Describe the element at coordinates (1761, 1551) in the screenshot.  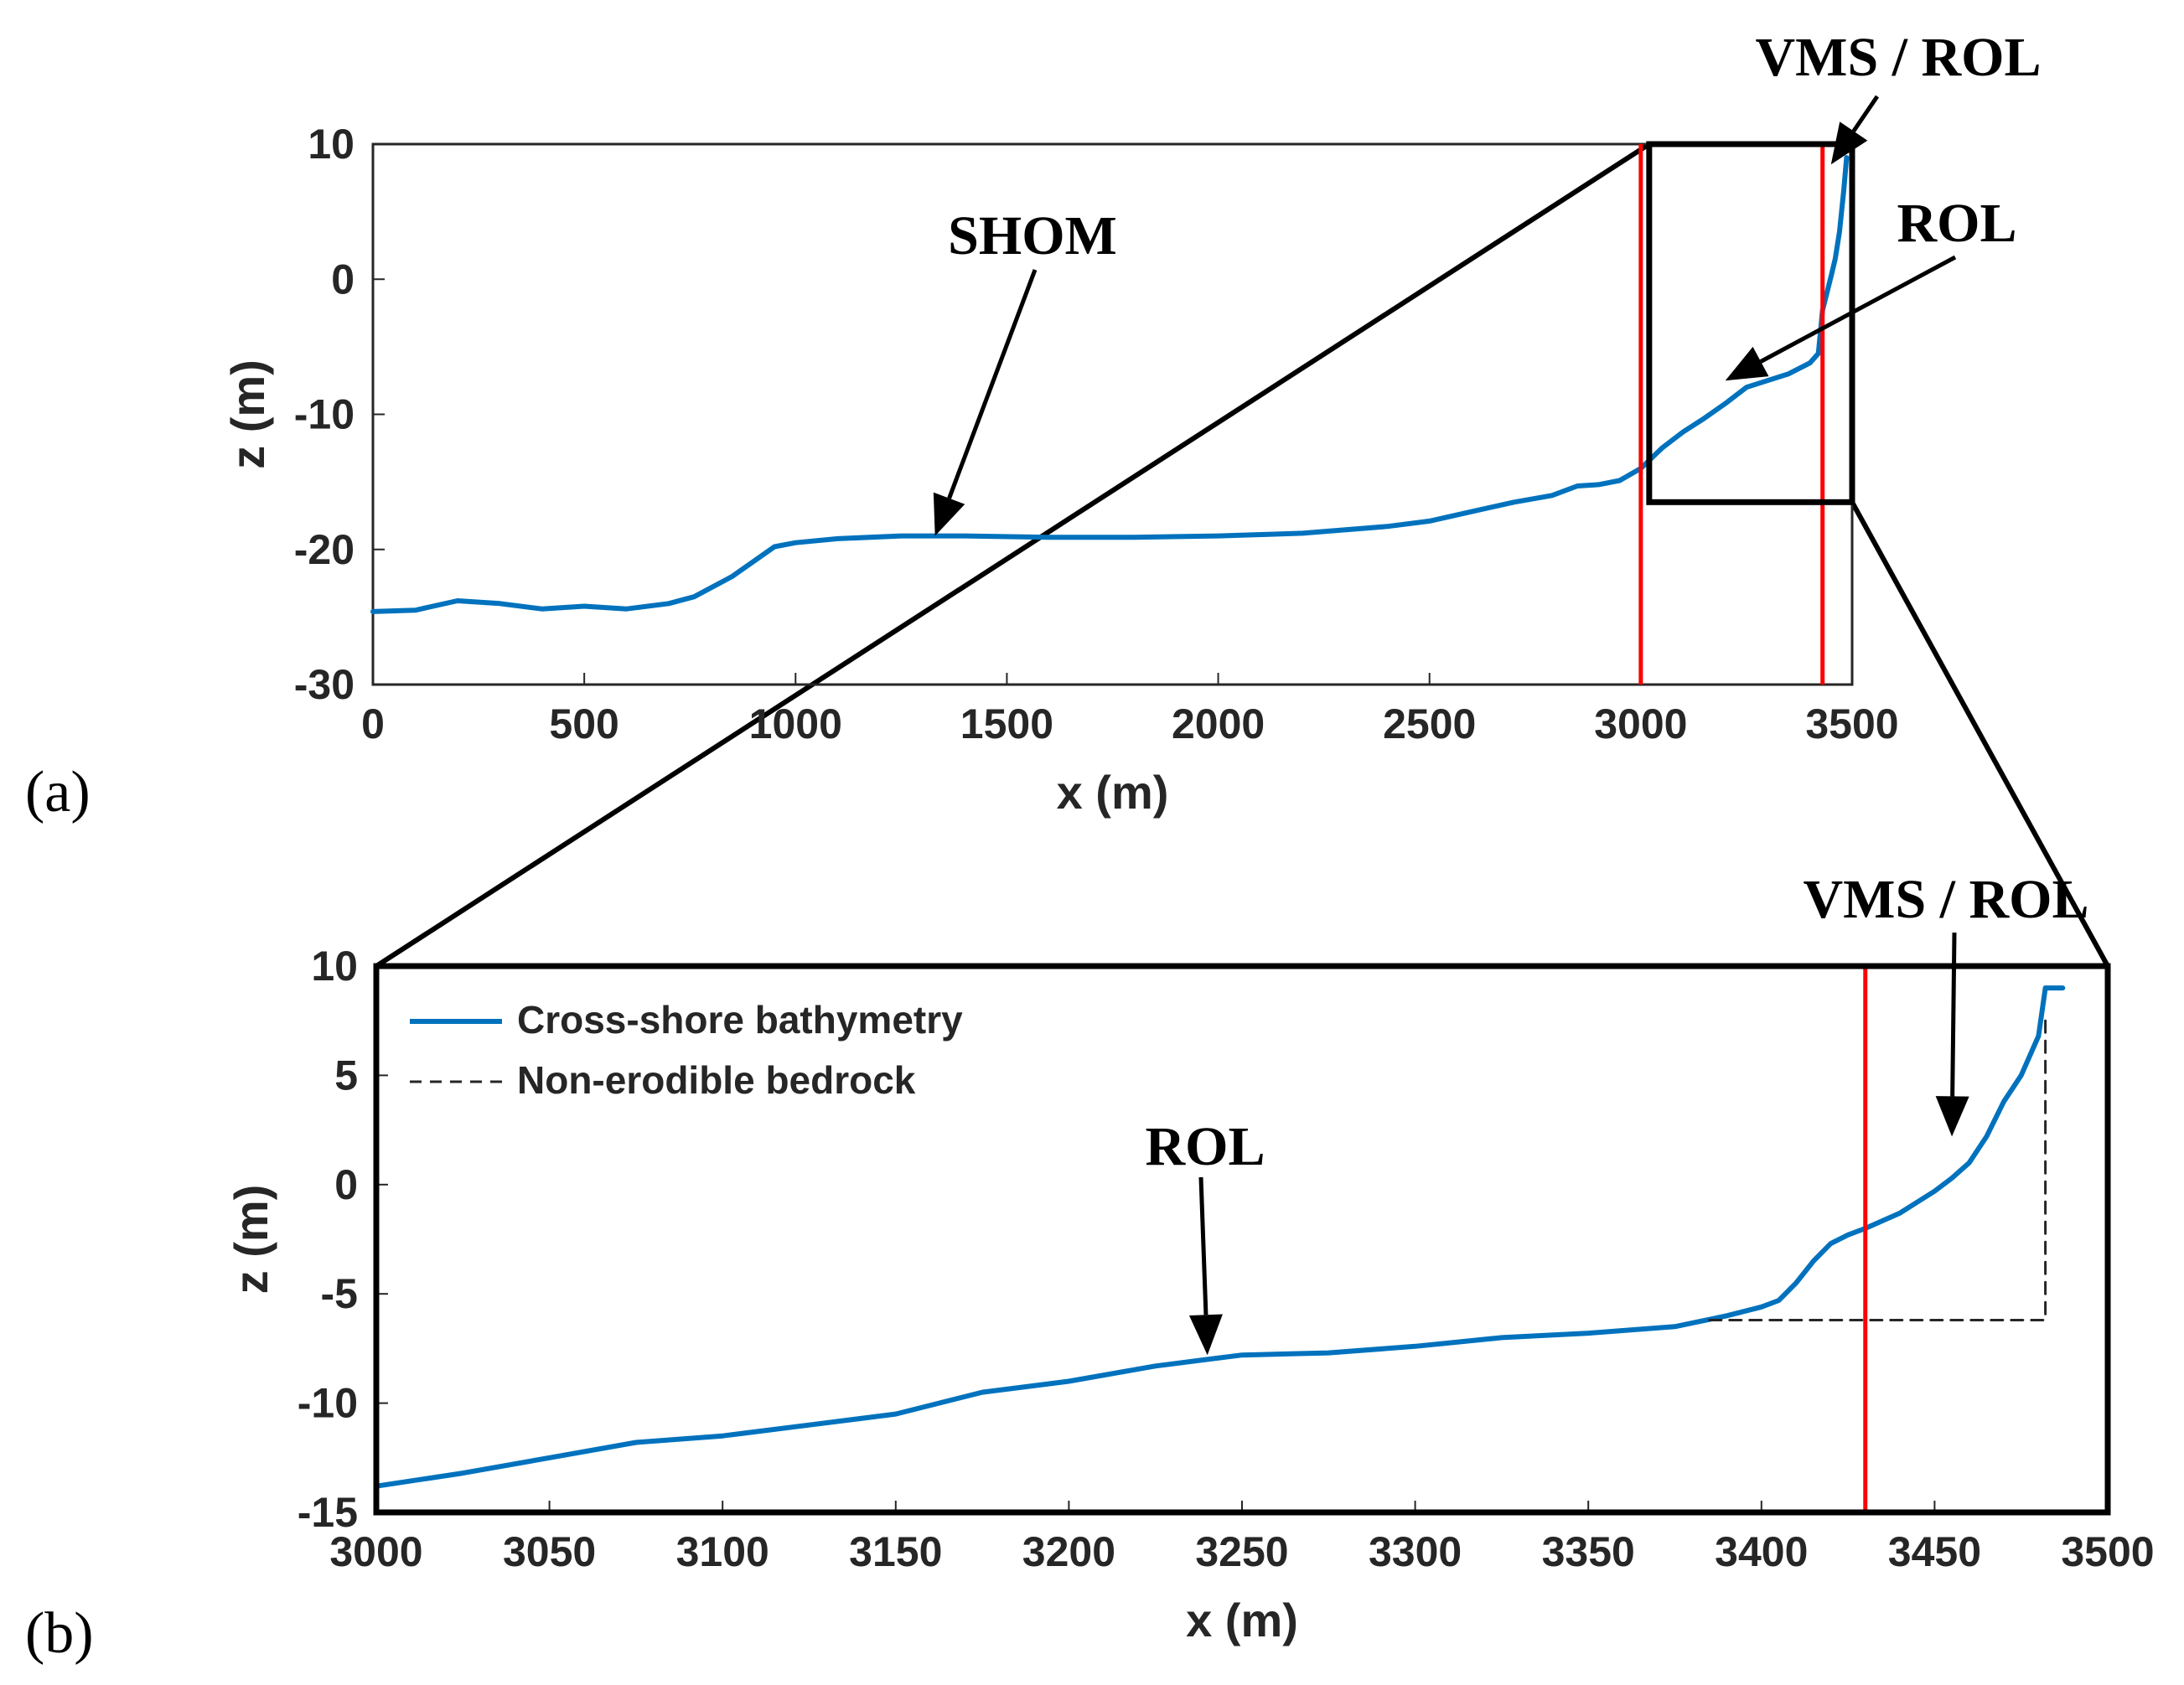
I see `x-tick-label: 3400` at that location.